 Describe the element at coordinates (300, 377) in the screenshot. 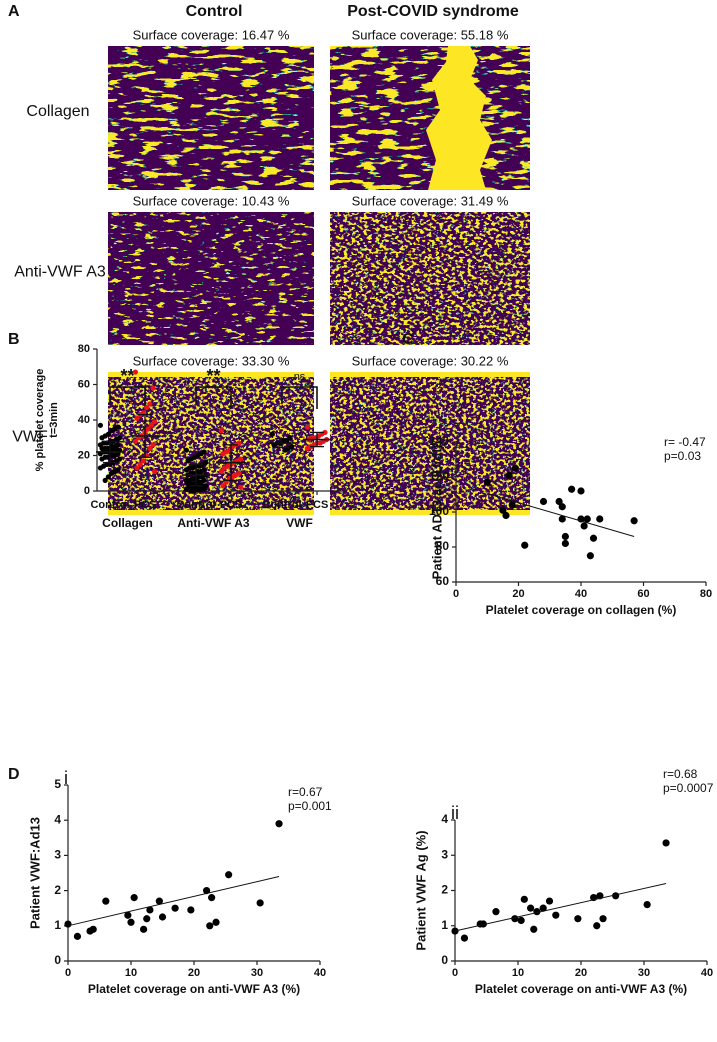

I see `significance-label: ns` at that location.